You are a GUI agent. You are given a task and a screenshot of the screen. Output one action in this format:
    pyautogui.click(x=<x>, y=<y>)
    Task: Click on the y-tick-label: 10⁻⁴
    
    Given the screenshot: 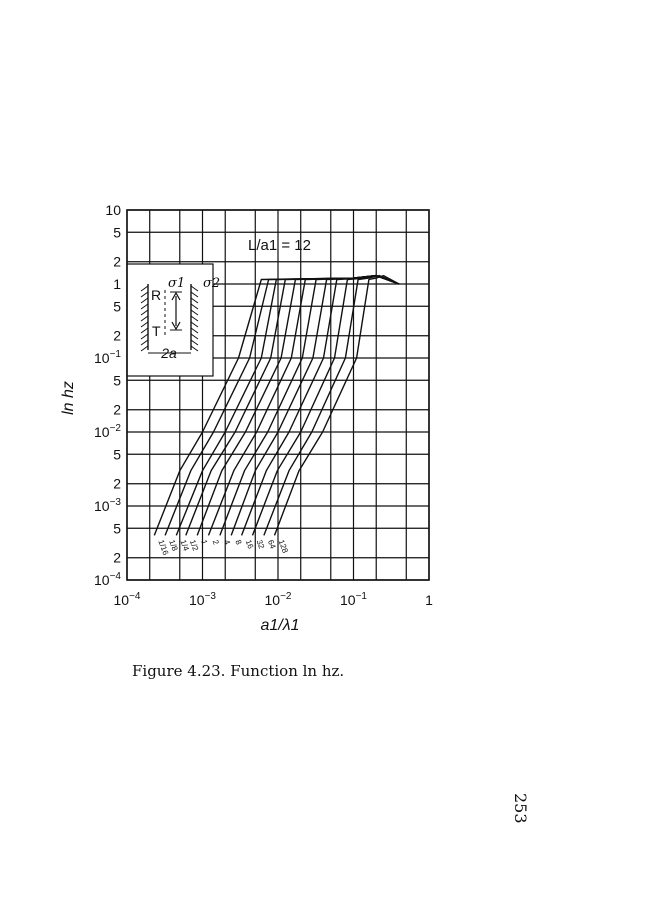 What is the action you would take?
    pyautogui.click(x=107, y=579)
    